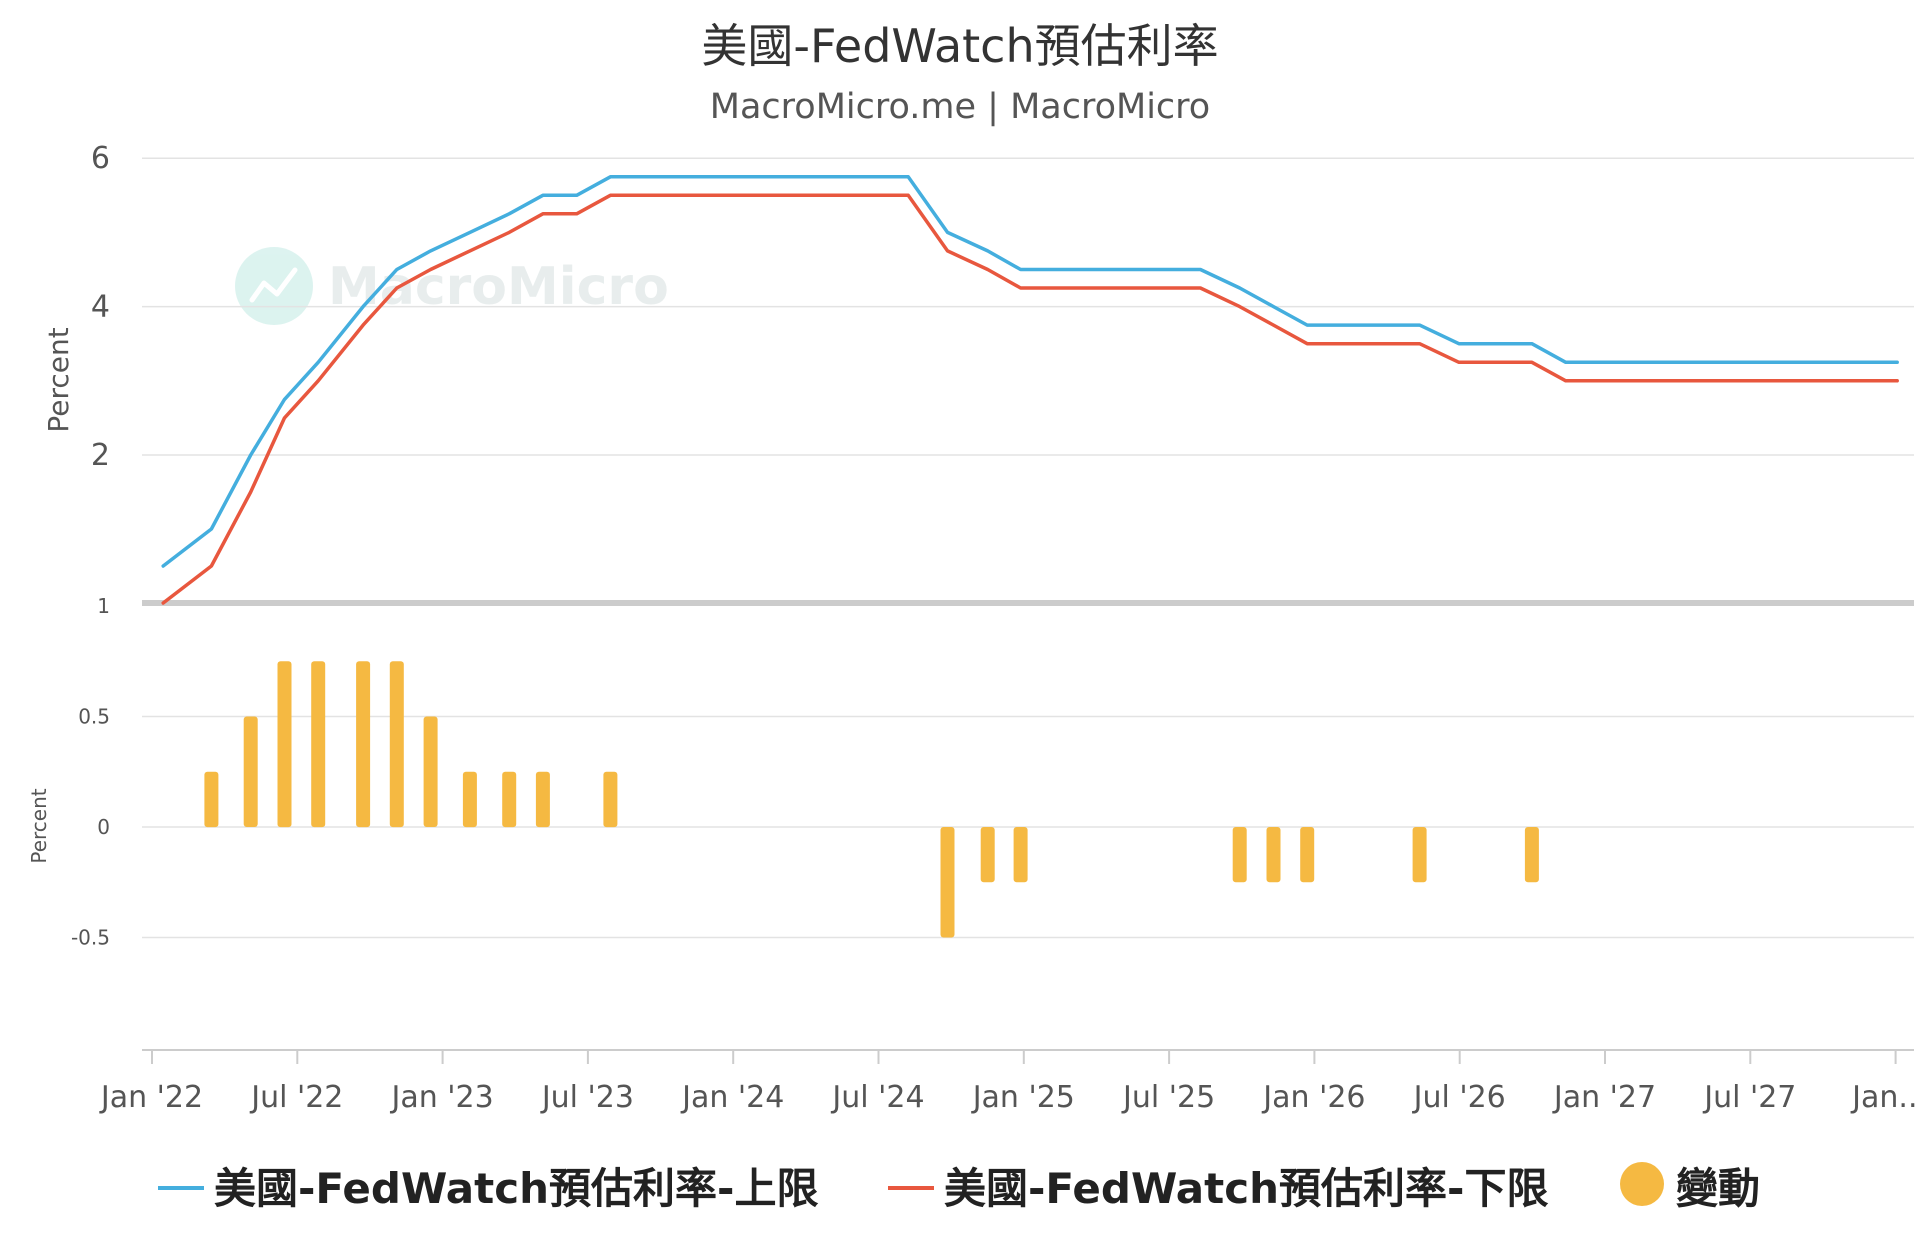  Describe the element at coordinates (1642, 1184) in the screenshot. I see `legend-circle-marker` at that location.